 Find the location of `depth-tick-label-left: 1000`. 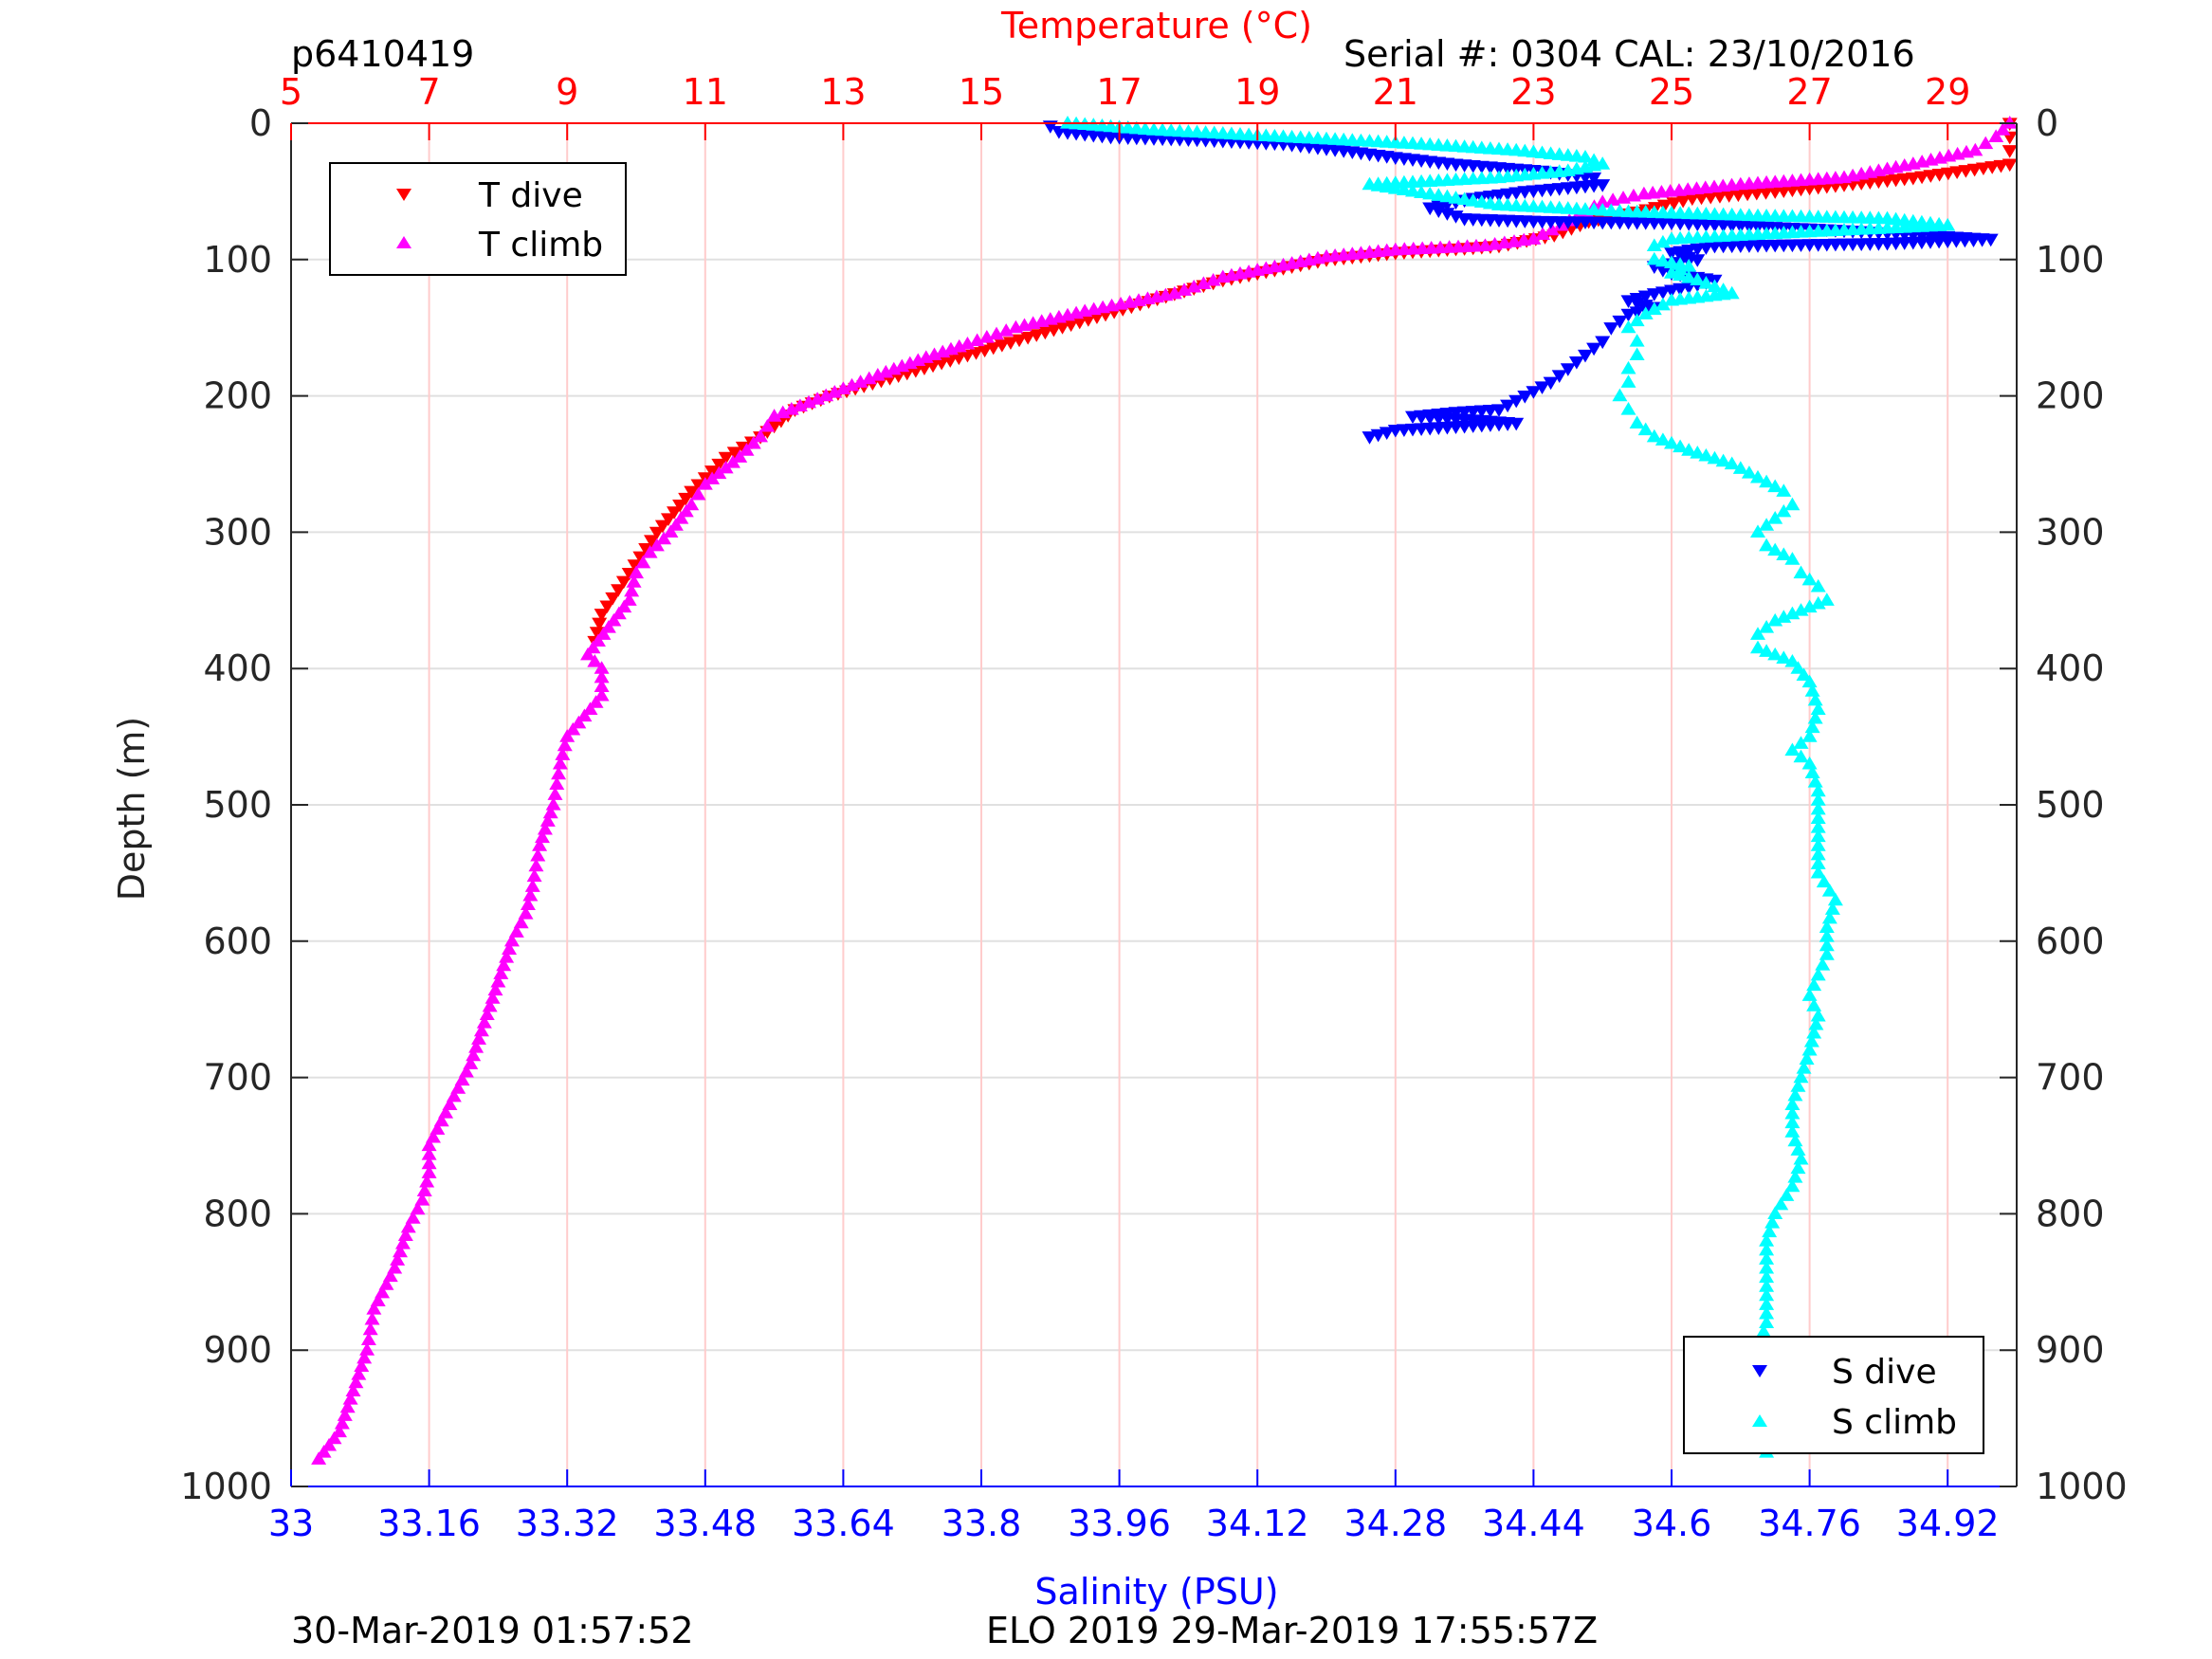

depth-tick-label-left: 1000 is located at coordinates (226, 1486).